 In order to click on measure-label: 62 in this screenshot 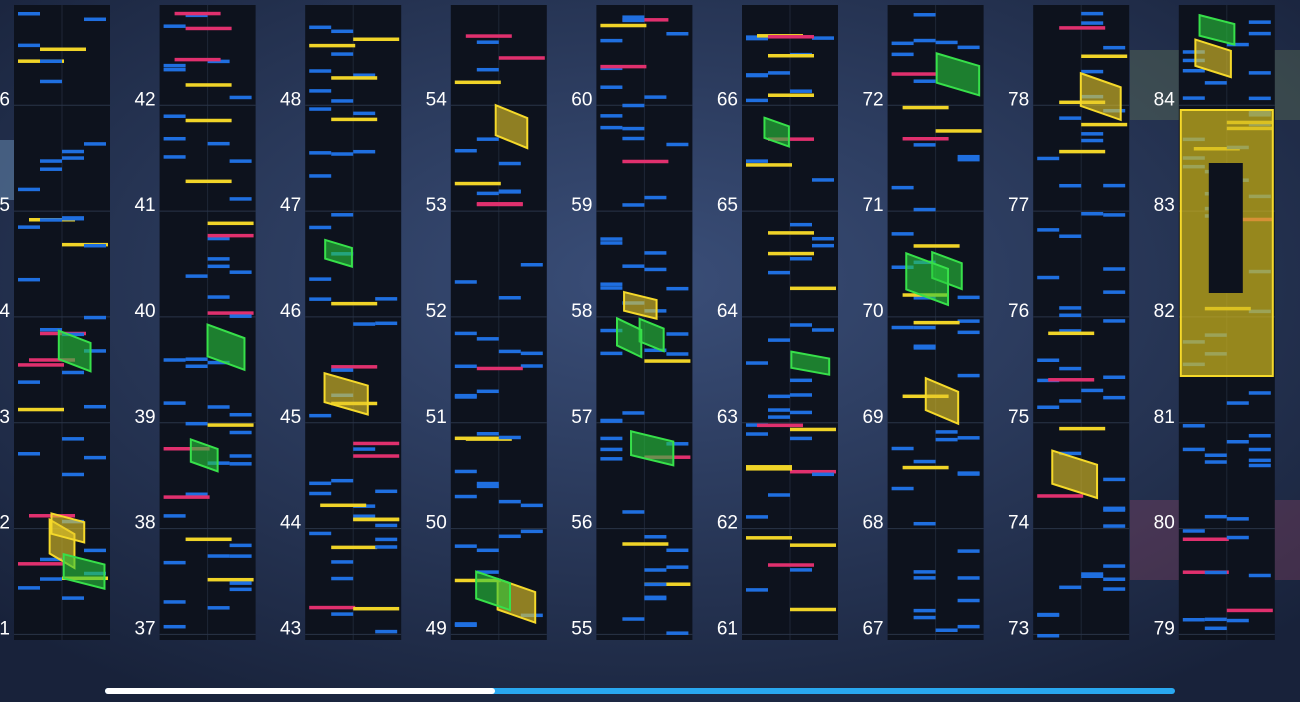, I will do `click(727, 523)`.